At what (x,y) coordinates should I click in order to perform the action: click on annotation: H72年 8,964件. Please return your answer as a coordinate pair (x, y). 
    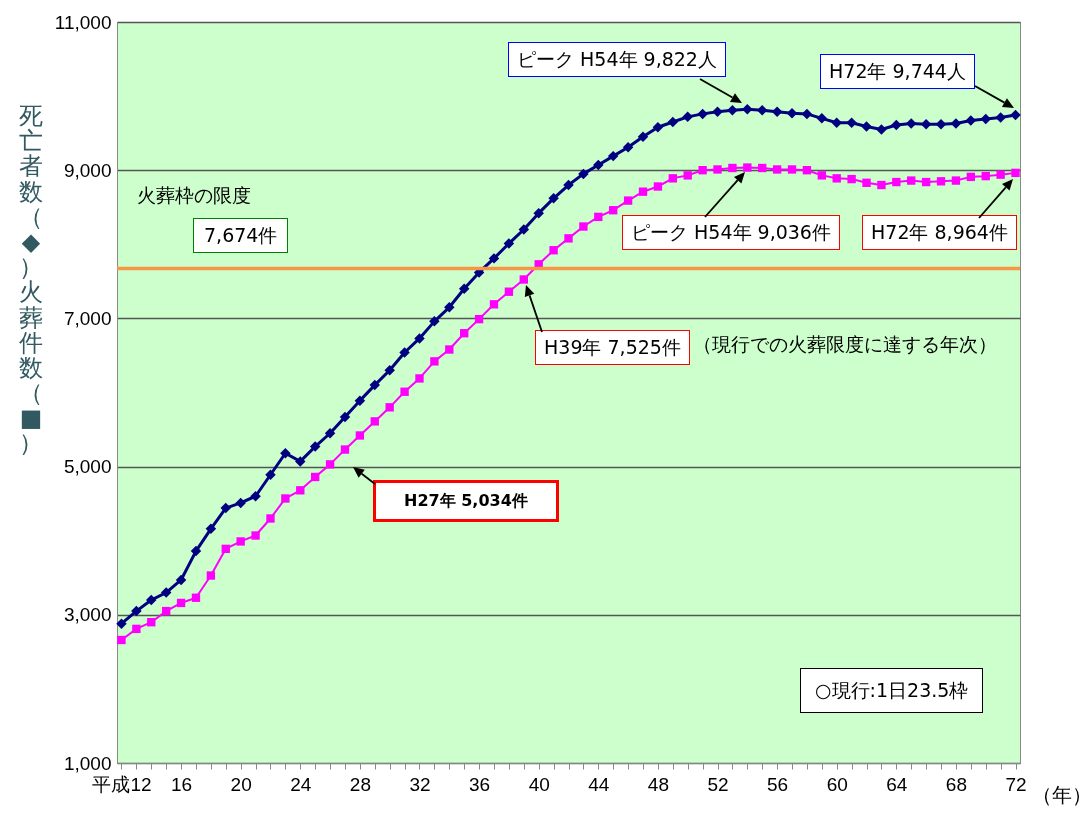
    Looking at the image, I should click on (939, 232).